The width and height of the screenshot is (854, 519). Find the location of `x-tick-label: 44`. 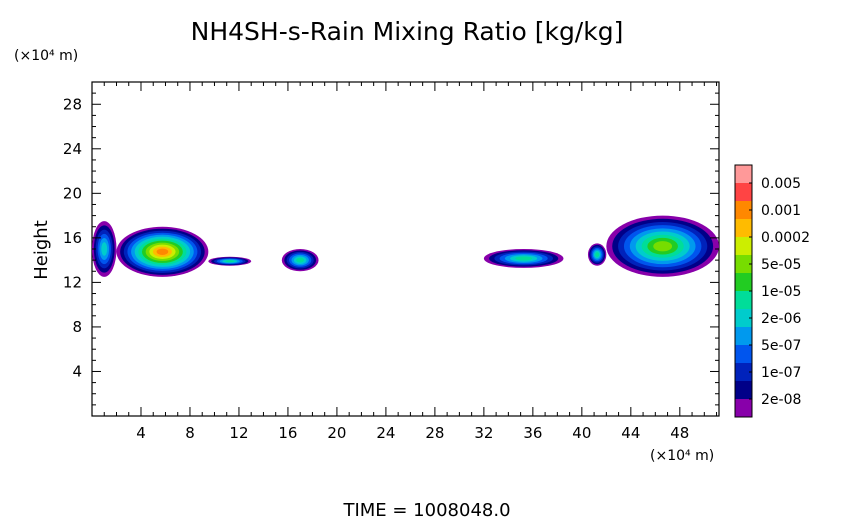

x-tick-label: 44 is located at coordinates (630, 433).